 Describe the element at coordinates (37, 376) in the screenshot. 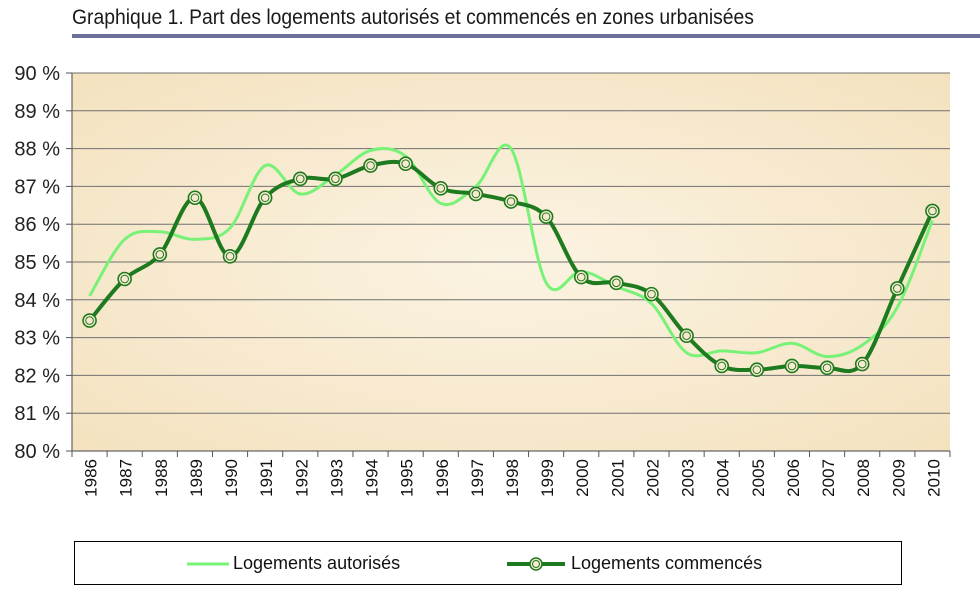

I see `y-tick-label: 82 %` at that location.